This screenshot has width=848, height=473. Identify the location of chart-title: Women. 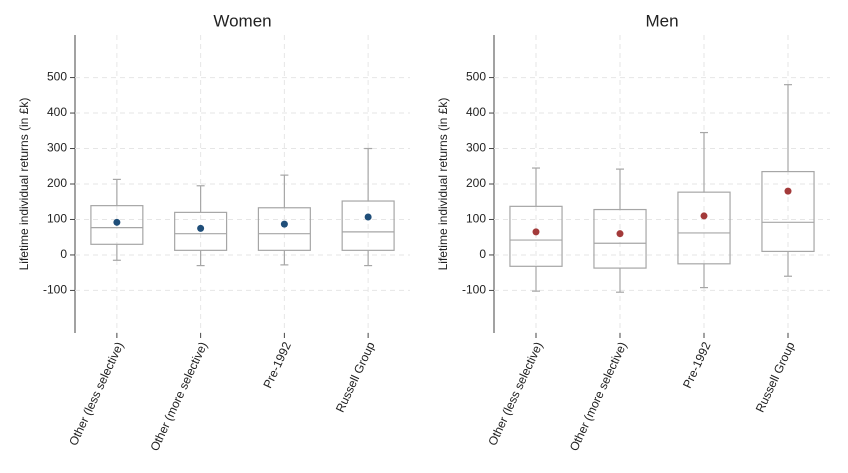
(242, 20).